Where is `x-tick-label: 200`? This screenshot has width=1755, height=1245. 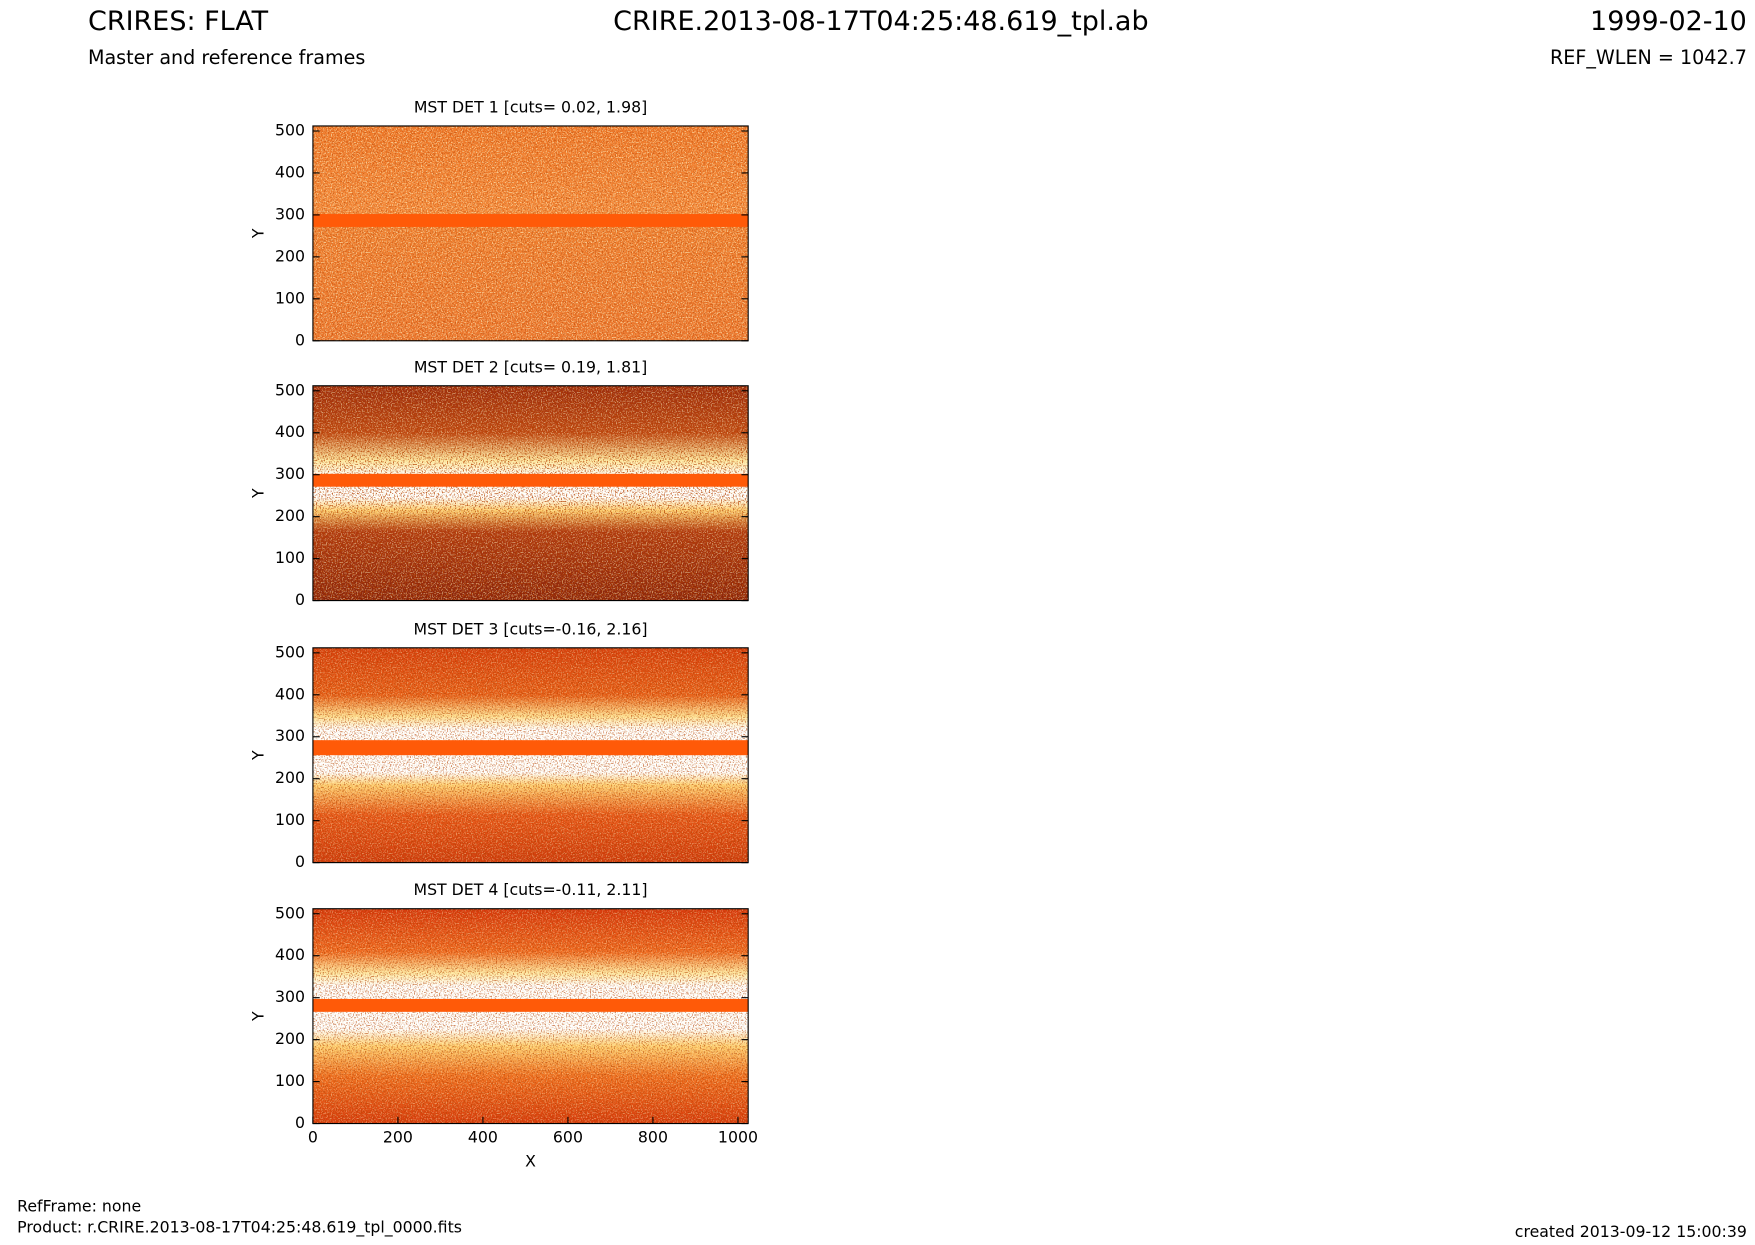 x-tick-label: 200 is located at coordinates (398, 1137).